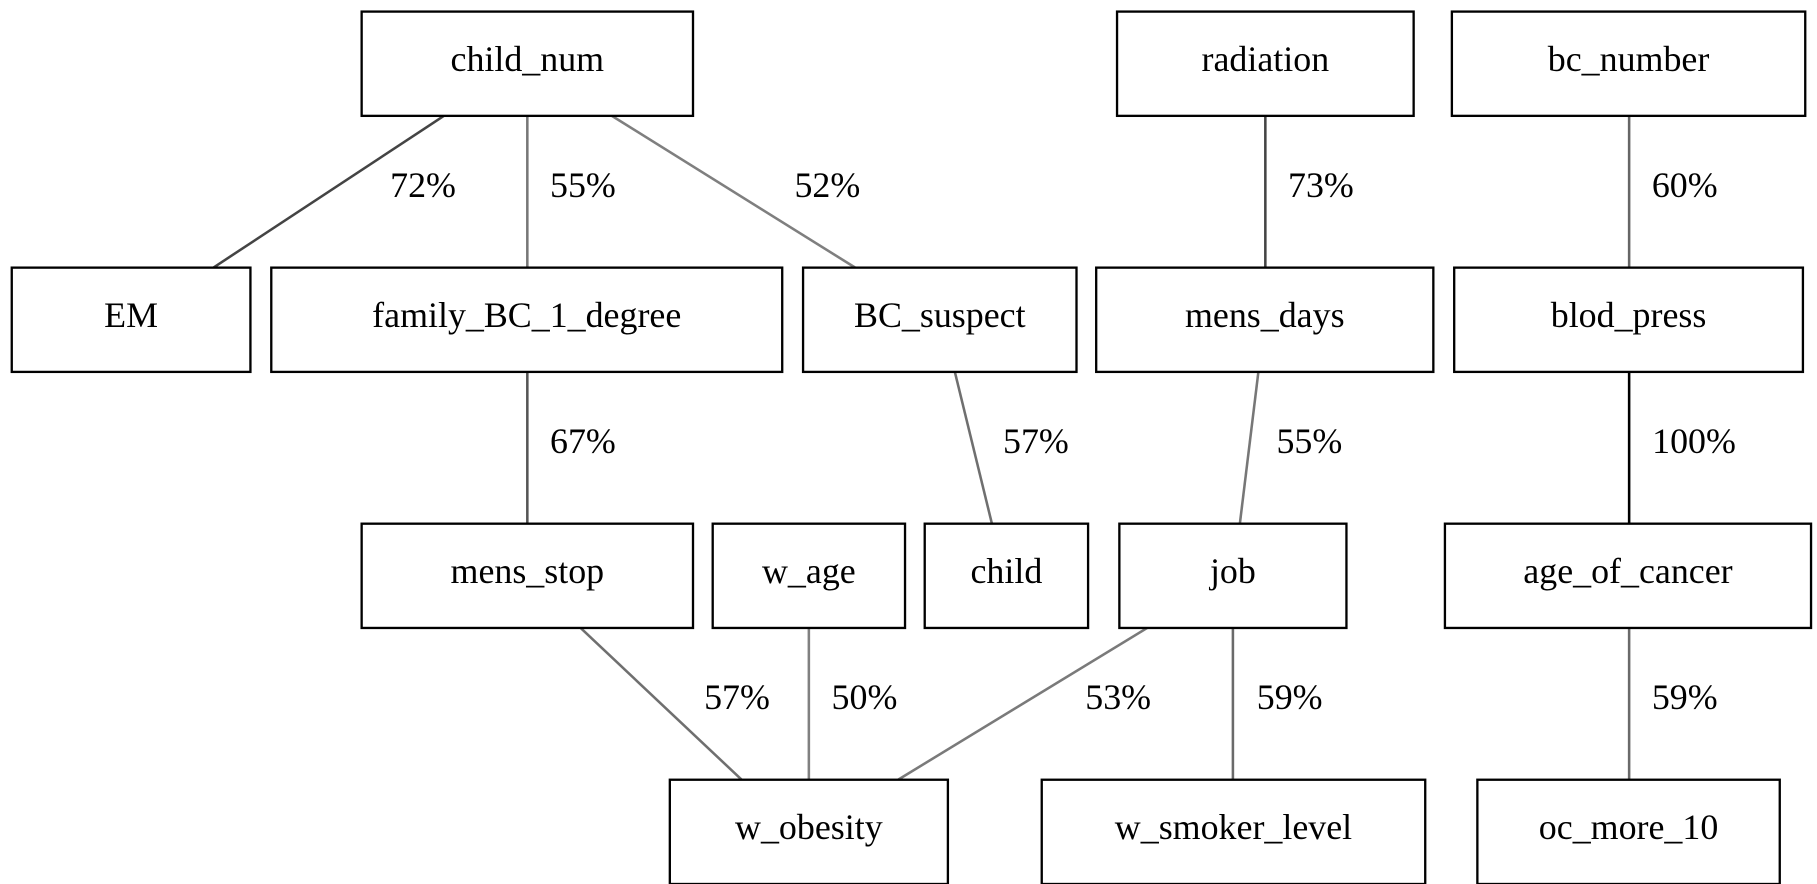 The height and width of the screenshot is (884, 1817). I want to click on edge-label: 73%, so click(1321, 185).